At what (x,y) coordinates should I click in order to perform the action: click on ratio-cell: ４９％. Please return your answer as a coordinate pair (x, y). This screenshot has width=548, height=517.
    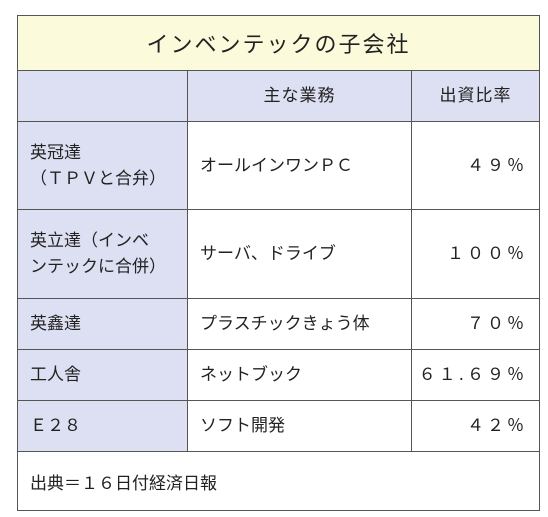
    Looking at the image, I should click on (497, 165).